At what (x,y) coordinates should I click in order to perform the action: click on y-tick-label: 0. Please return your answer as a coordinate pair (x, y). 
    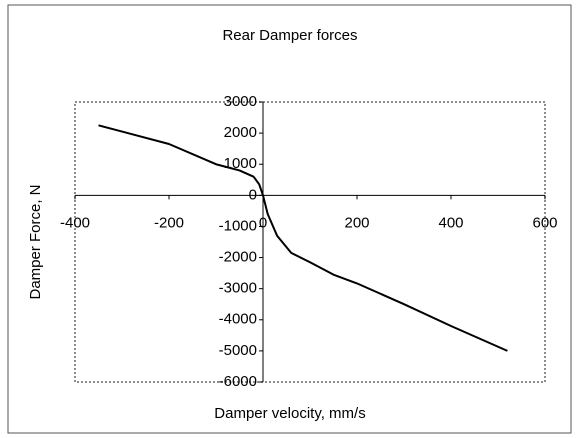
    Looking at the image, I should click on (253, 194).